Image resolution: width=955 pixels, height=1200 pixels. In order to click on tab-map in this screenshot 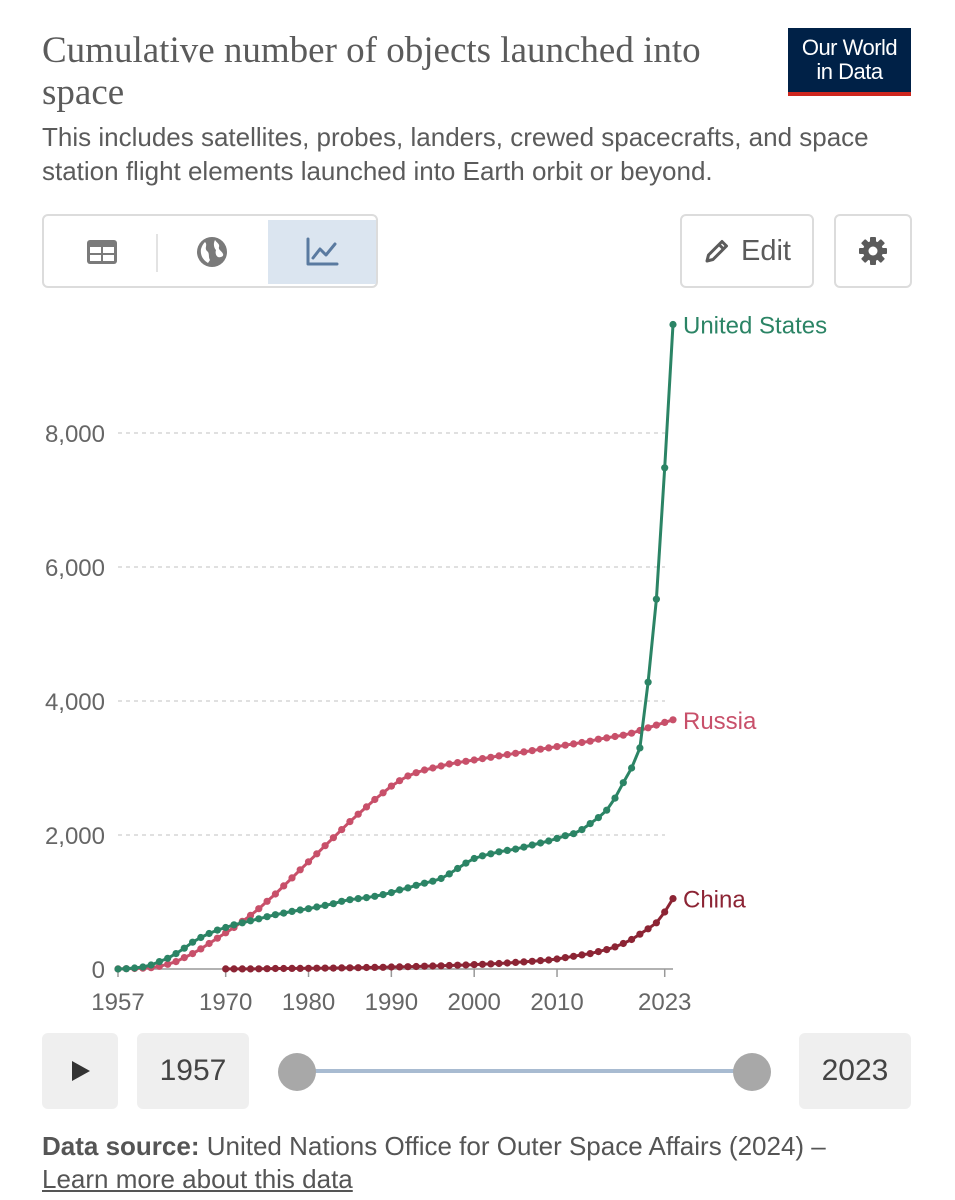, I will do `click(212, 252)`.